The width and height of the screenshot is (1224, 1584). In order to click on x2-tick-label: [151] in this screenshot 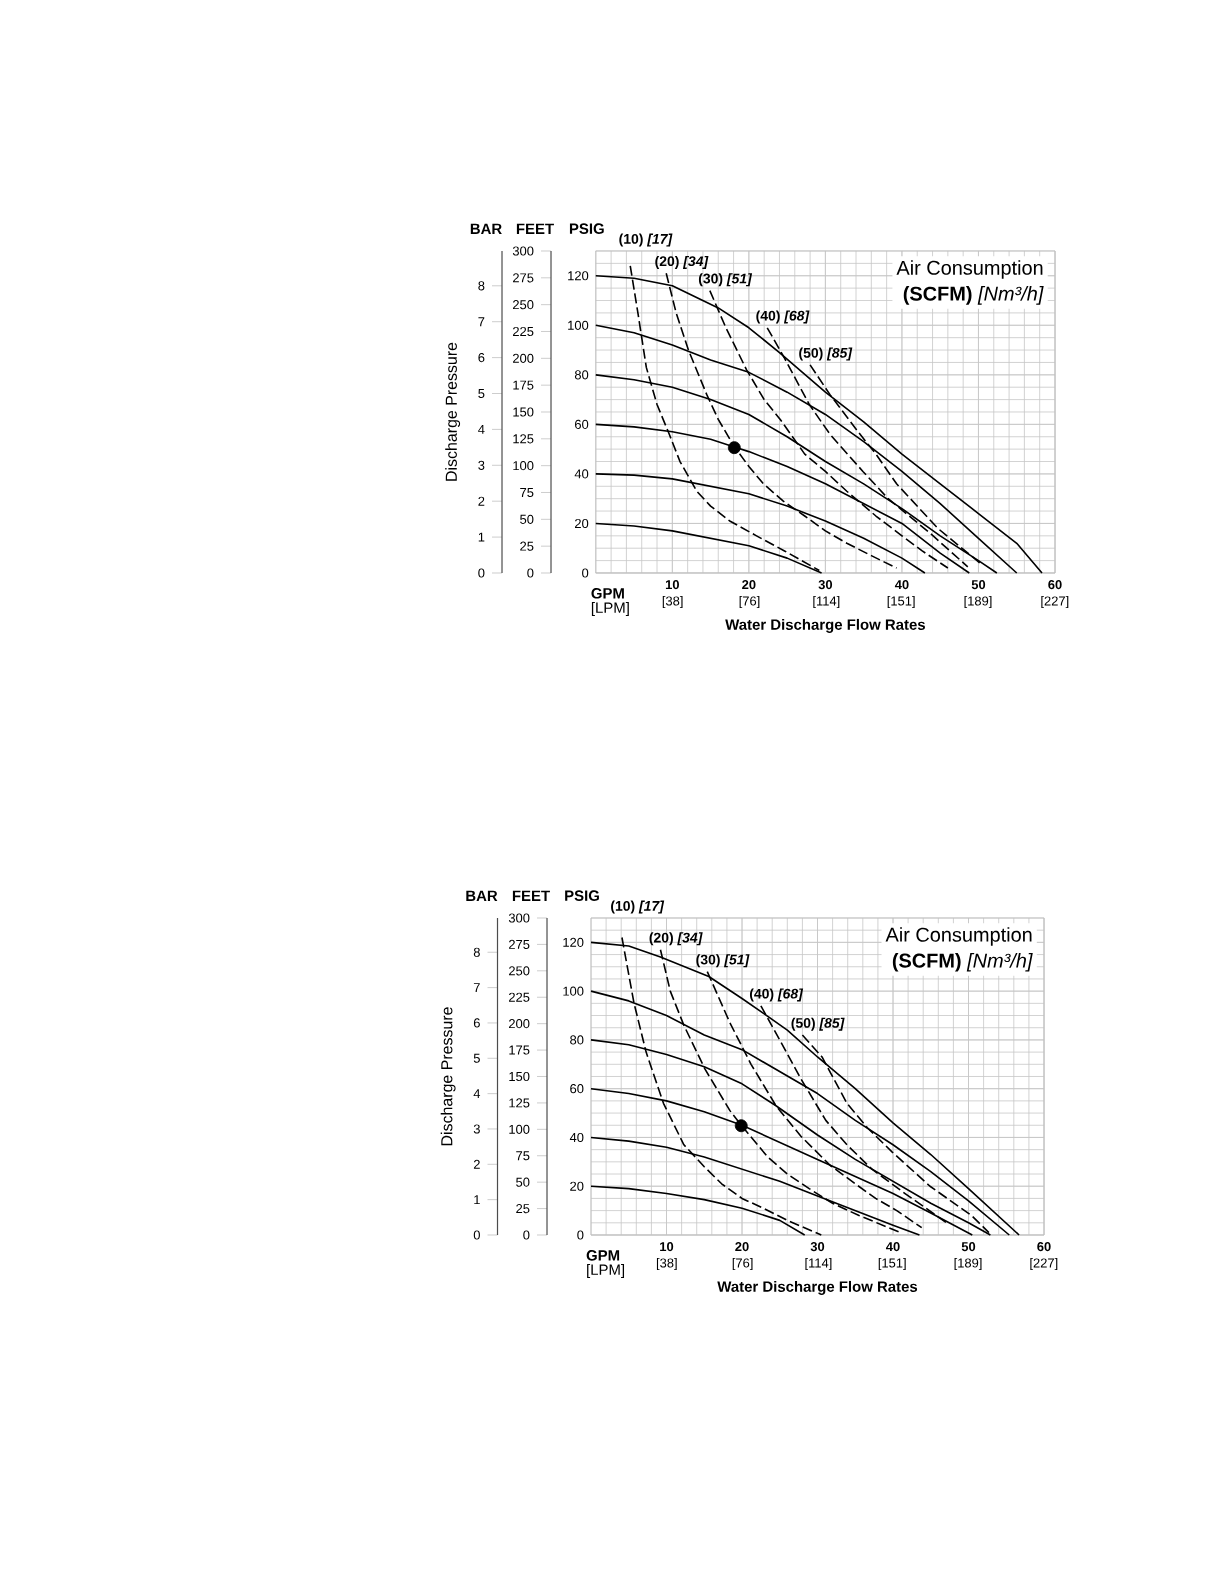, I will do `click(901, 602)`.